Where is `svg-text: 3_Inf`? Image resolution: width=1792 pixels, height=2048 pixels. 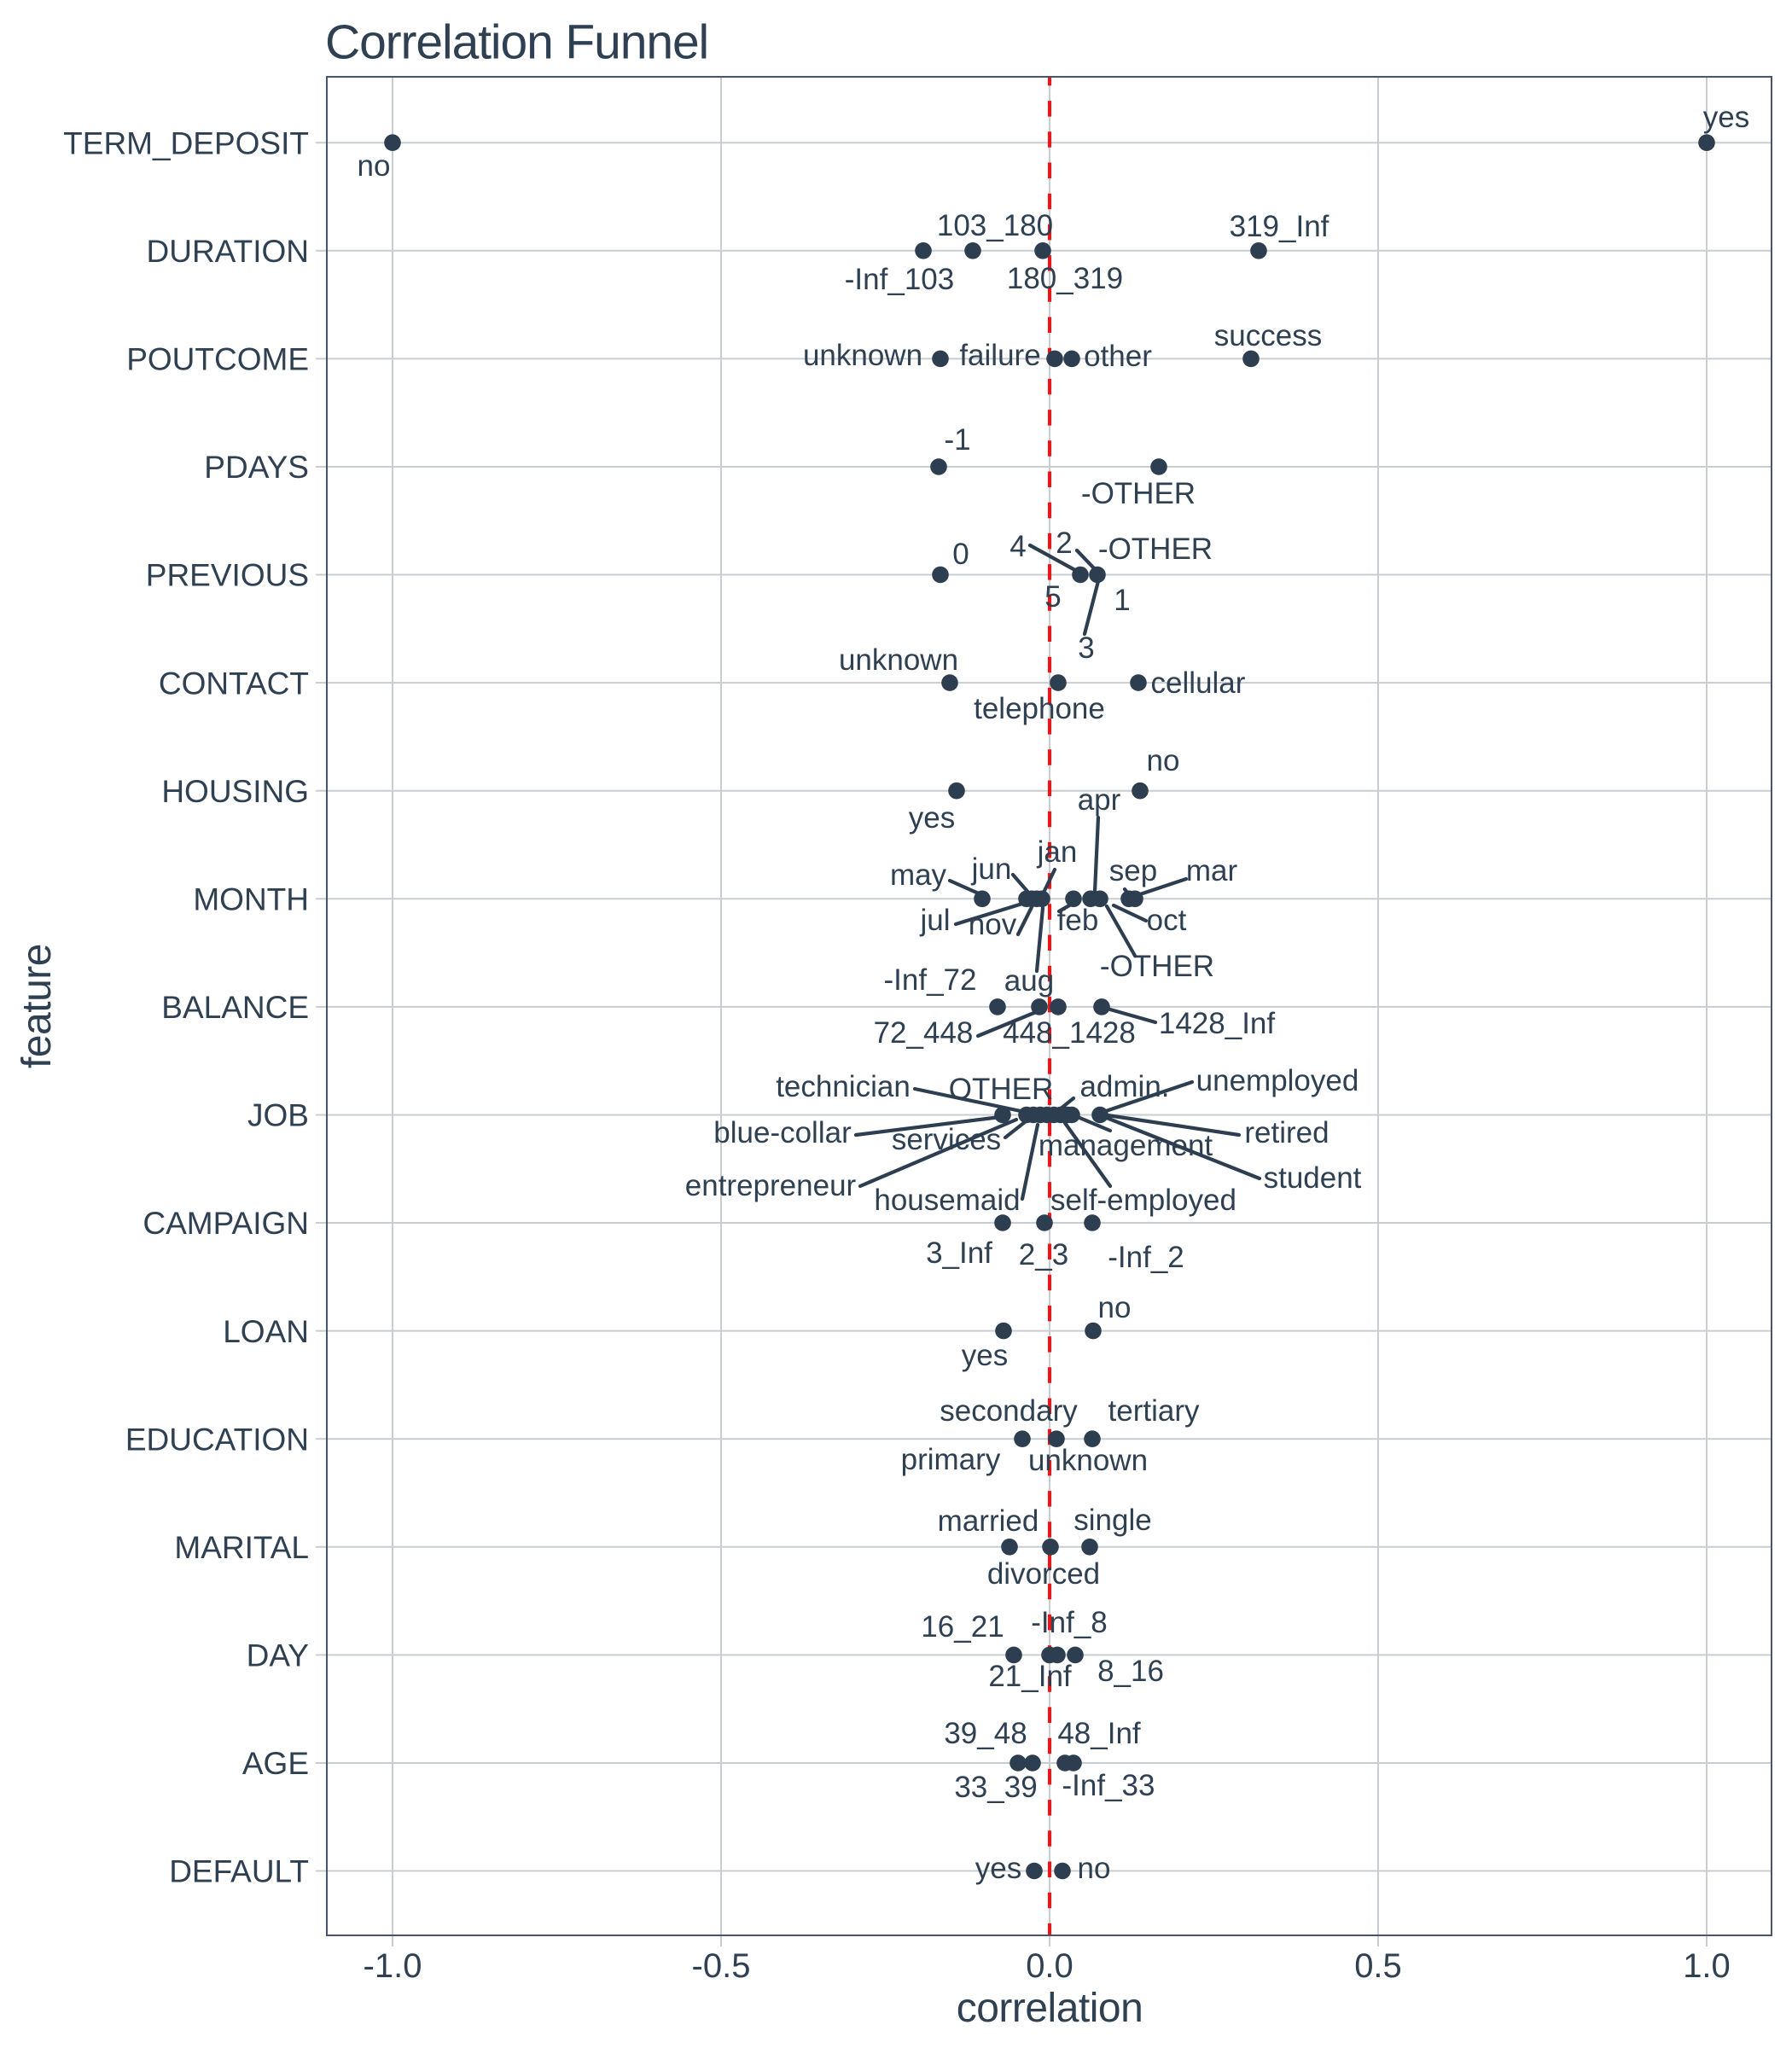
svg-text: 3_Inf is located at coordinates (959, 1253).